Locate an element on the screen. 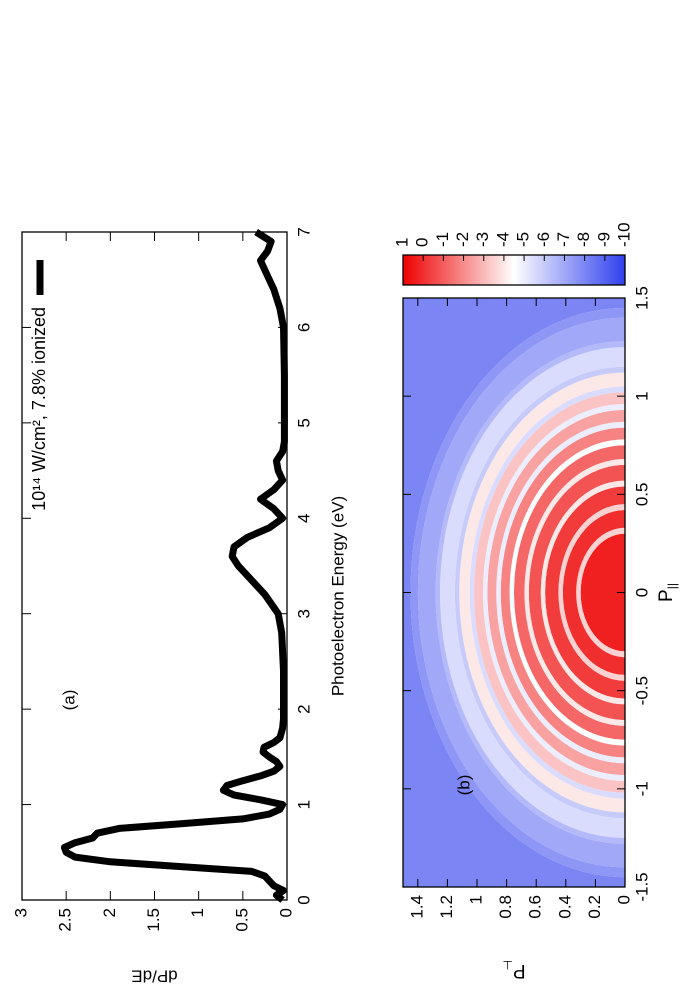  colorbar-tick-label: -1 is located at coordinates (442, 239).